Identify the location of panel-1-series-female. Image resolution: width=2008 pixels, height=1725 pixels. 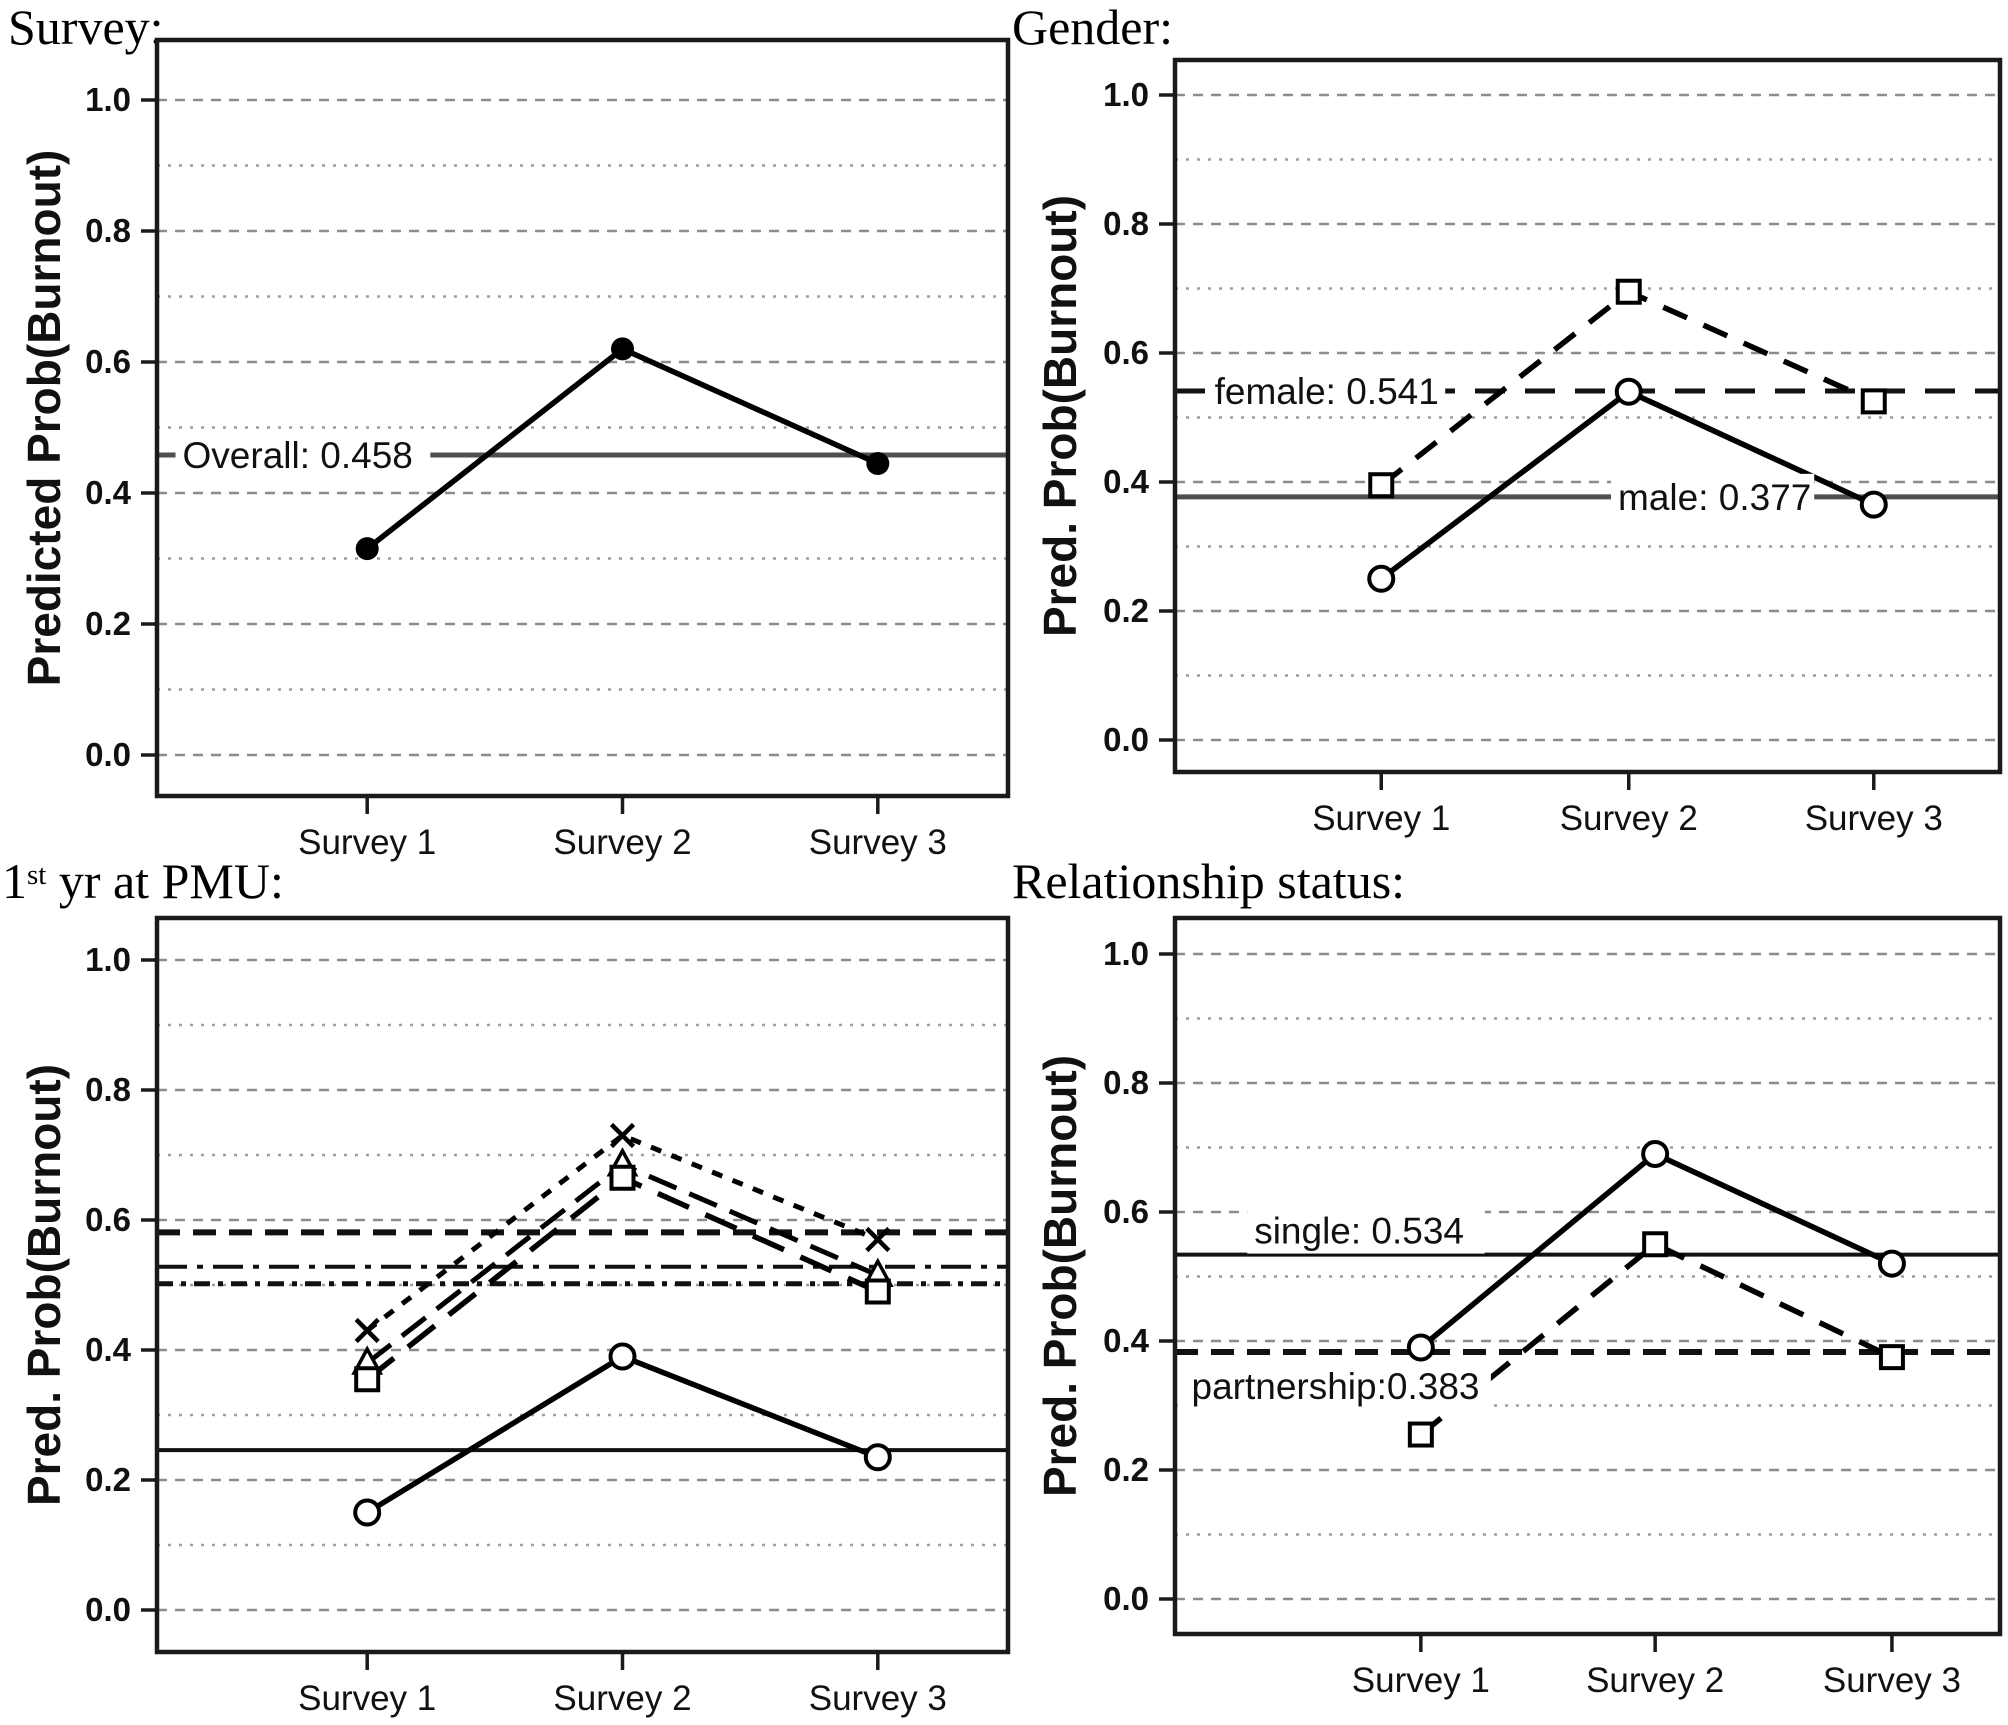
(1627, 388).